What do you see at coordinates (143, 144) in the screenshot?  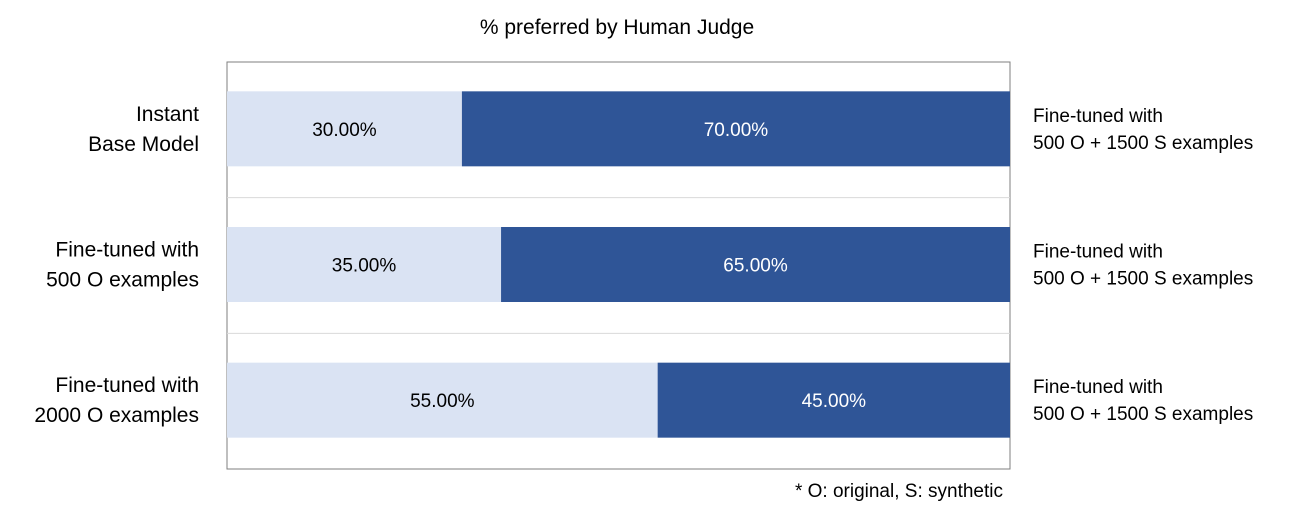 I see `category-label-line: Base Model` at bounding box center [143, 144].